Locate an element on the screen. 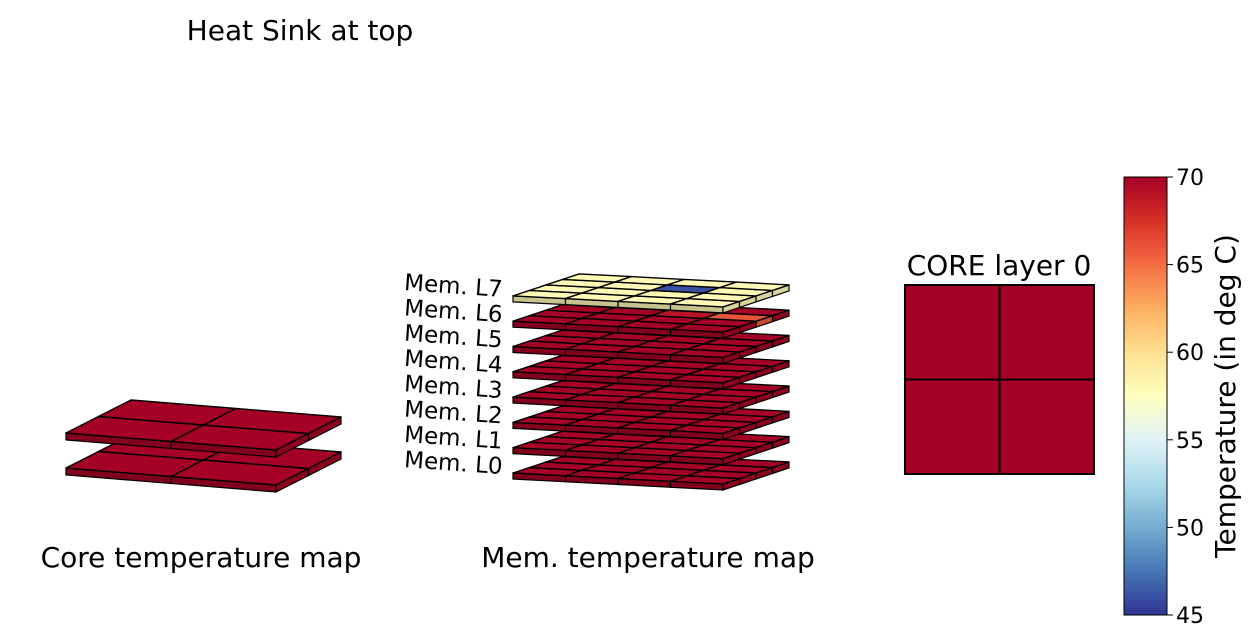 The height and width of the screenshot is (640, 1250). colorbar-tick-label: 55 is located at coordinates (1190, 441).